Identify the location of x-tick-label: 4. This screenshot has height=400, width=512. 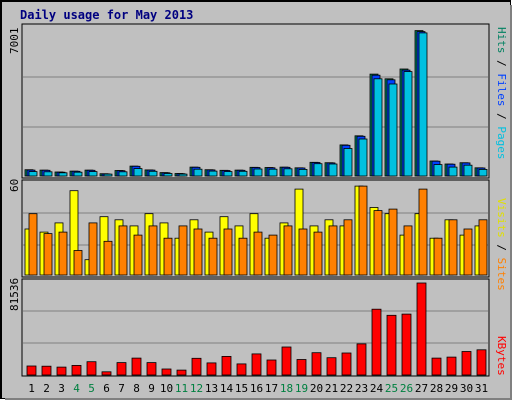
(76, 388).